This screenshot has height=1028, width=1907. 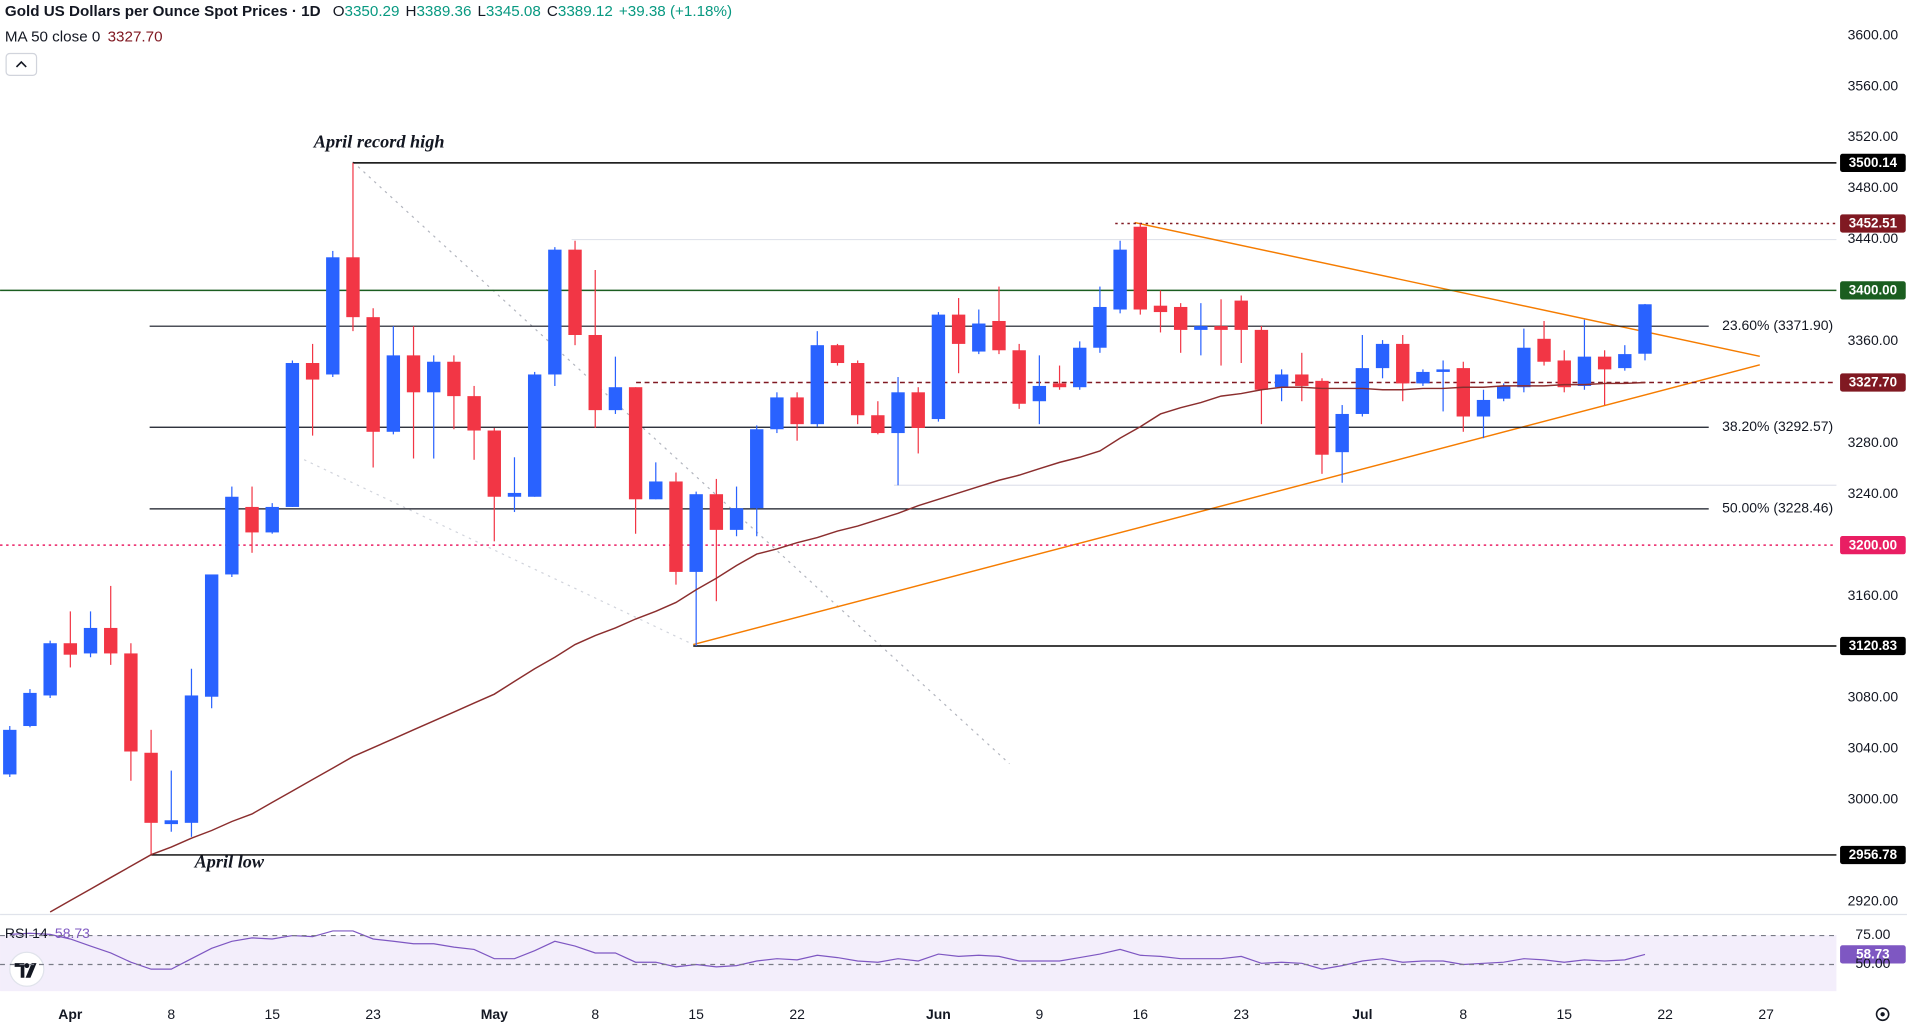 I want to click on change: +39.38 (+1.18%), so click(x=675, y=11).